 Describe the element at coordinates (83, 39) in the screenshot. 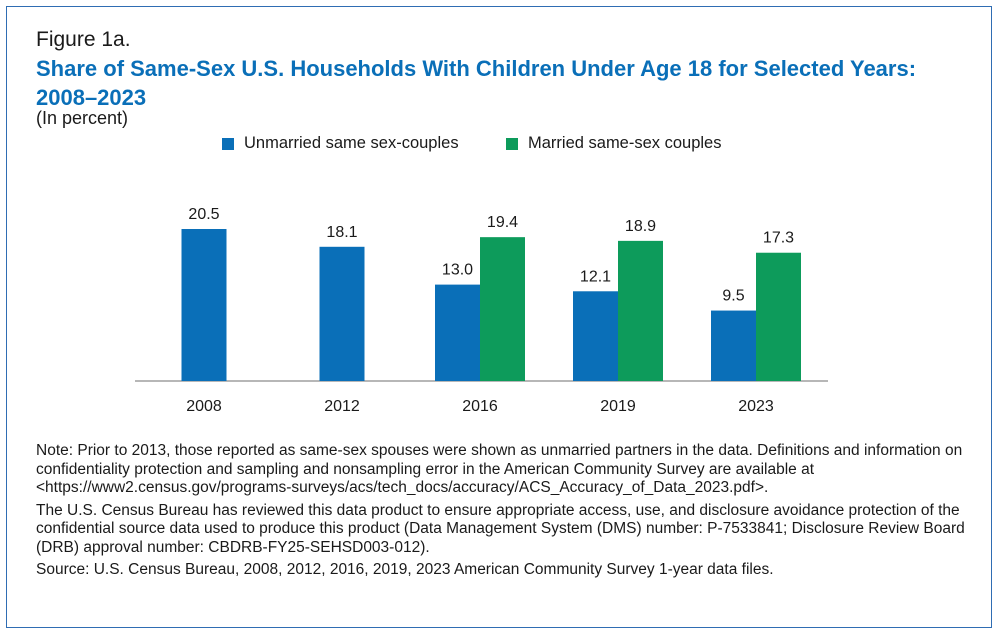

I see `figure-label: Figure 1a.` at that location.